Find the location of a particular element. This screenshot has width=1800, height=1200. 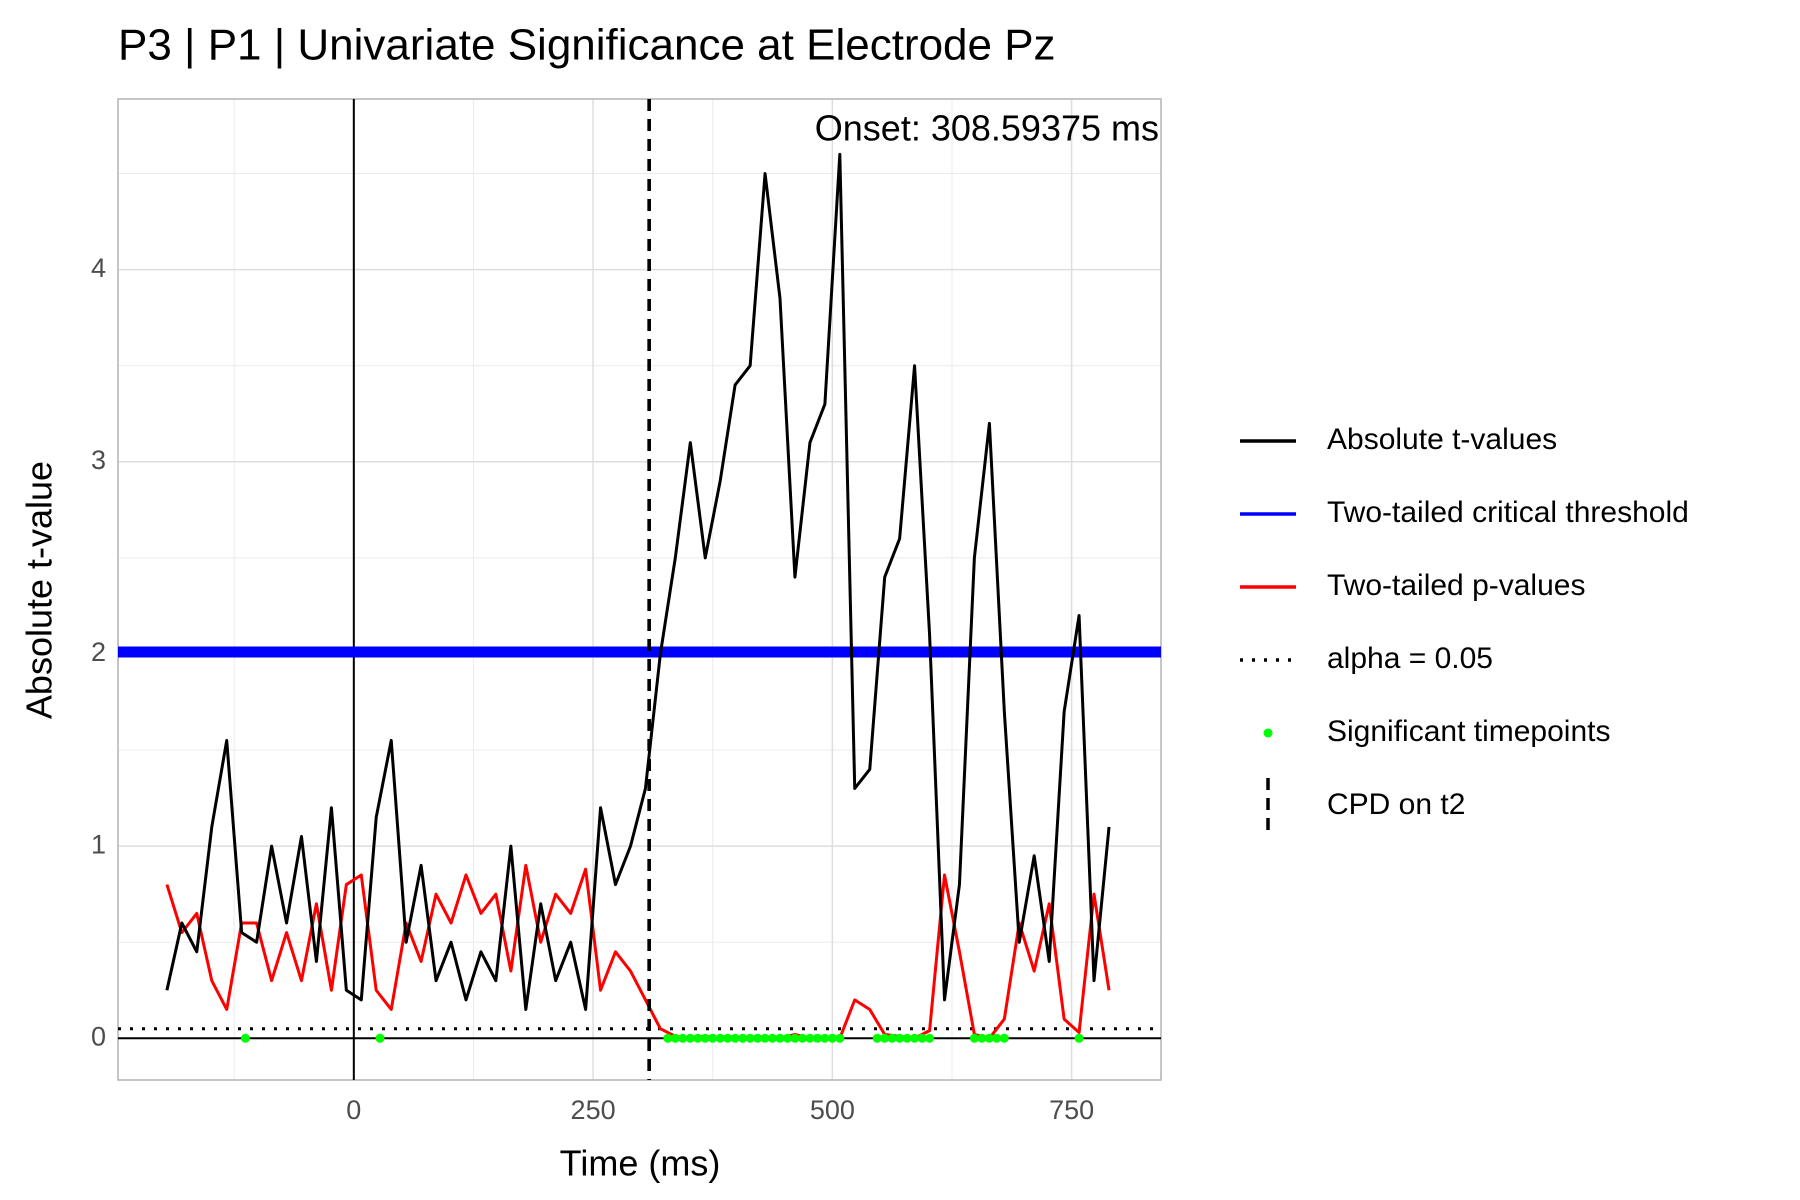

x-tick-label: 500 is located at coordinates (832, 1110).